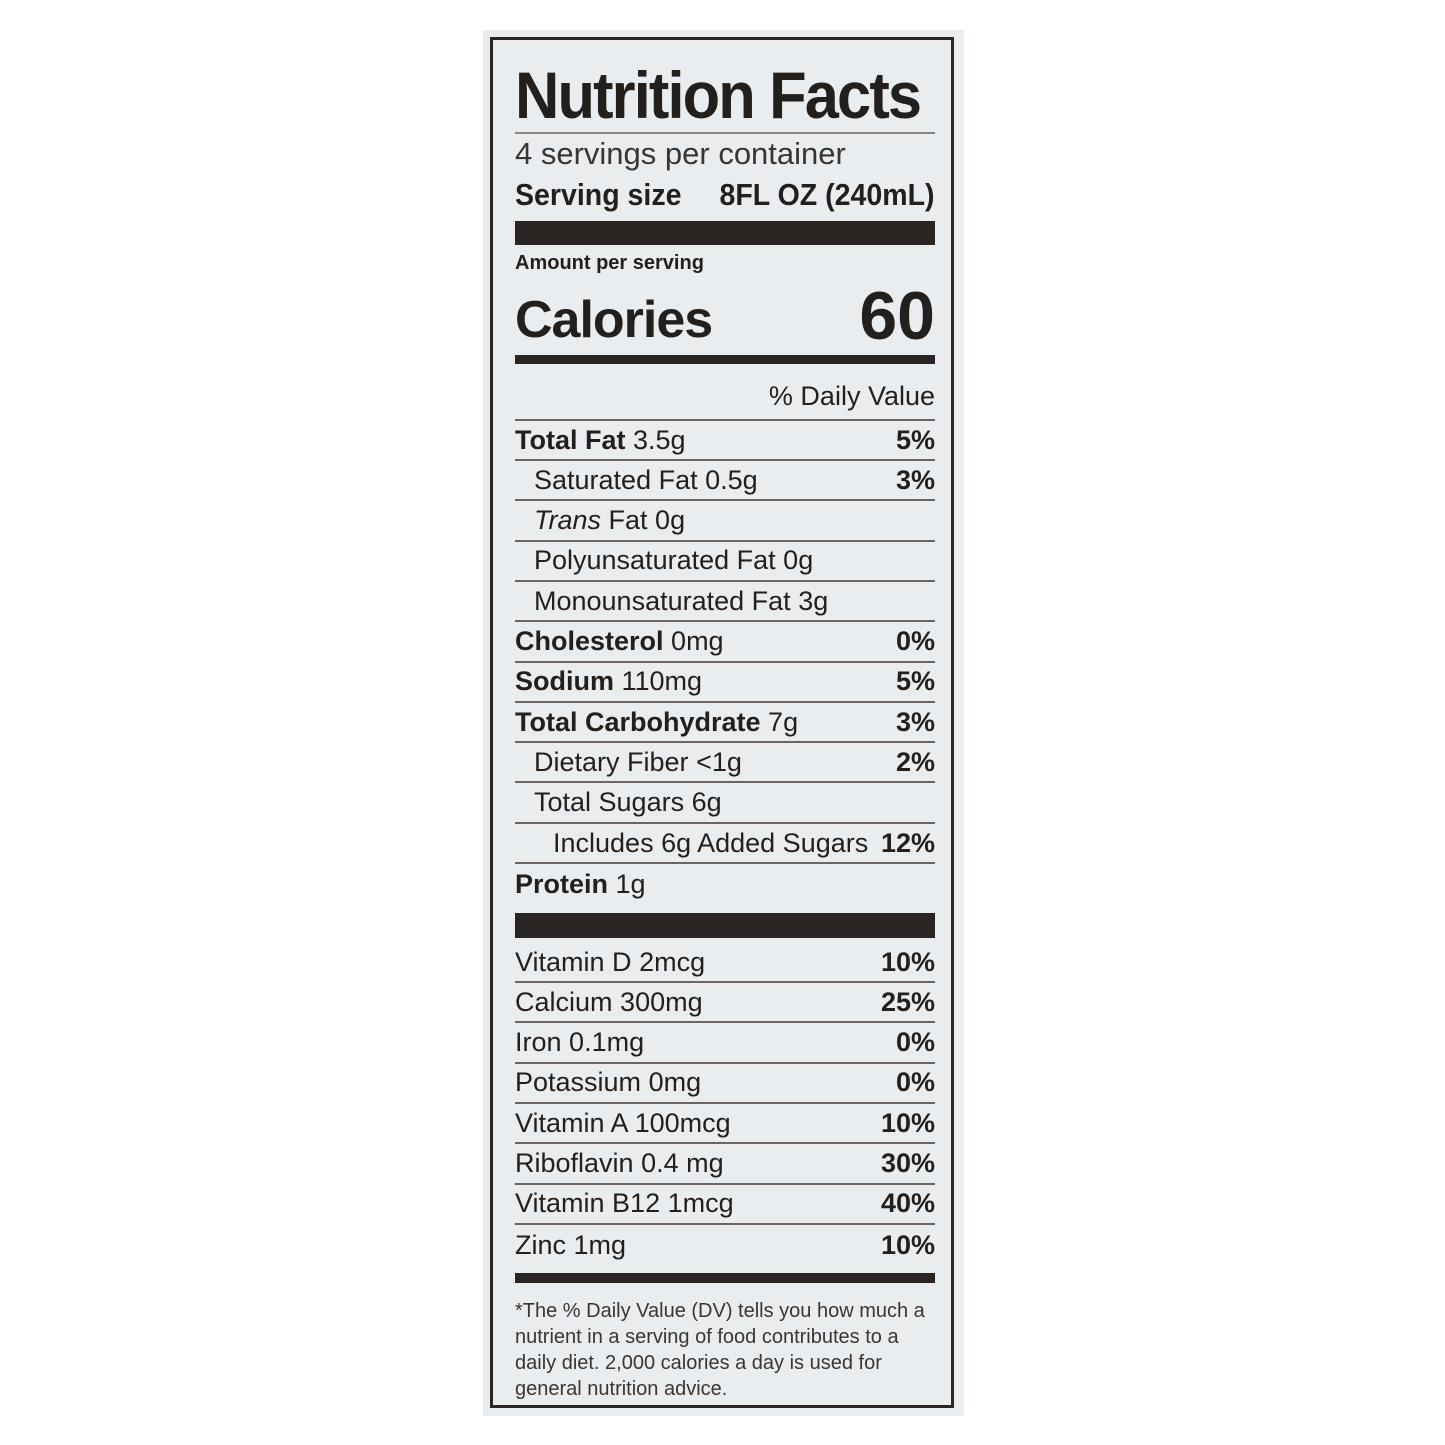 This screenshot has width=1445, height=1445. I want to click on vitamin-name: Riboflavin, so click(574, 1163).